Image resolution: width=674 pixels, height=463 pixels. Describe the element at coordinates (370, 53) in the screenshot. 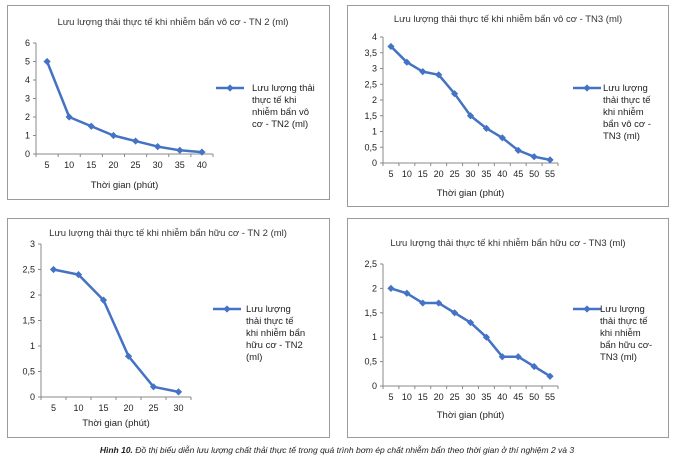

I see `y-tick-label: 3,5` at that location.